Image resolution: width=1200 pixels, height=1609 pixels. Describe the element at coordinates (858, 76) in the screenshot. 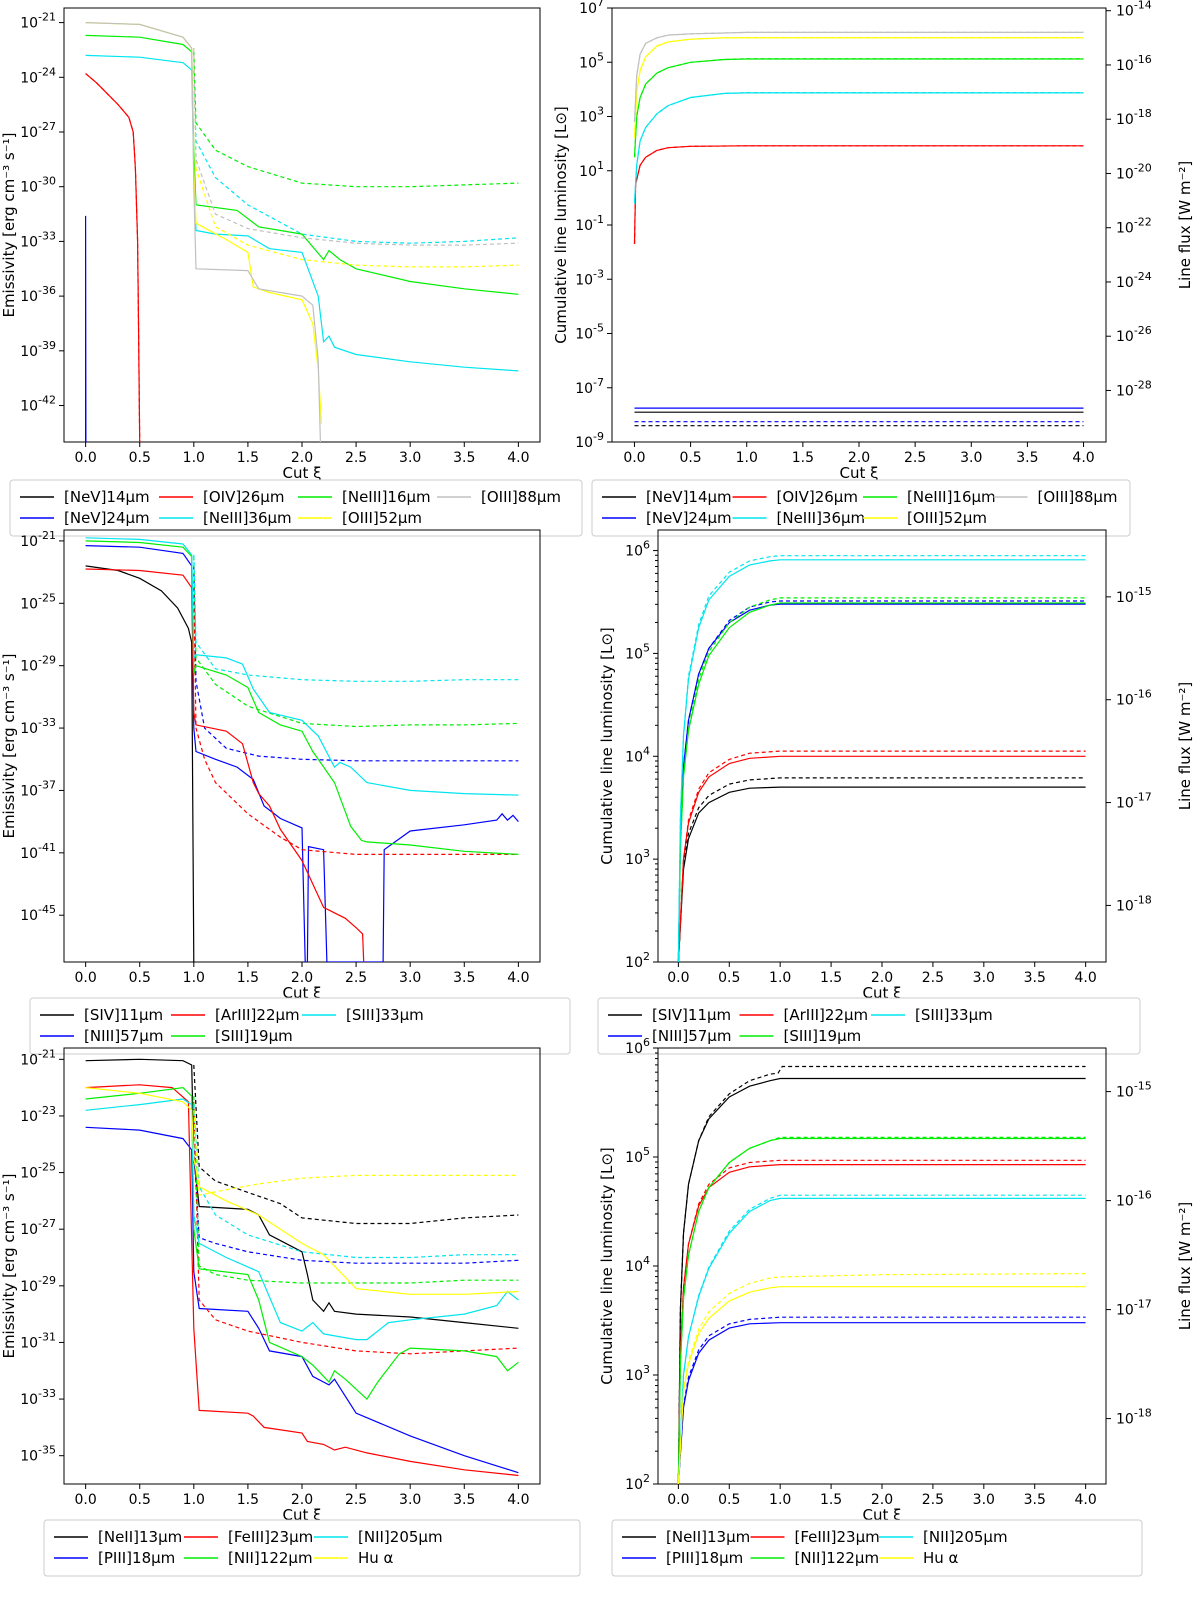

I see `series-line-6-solid` at that location.